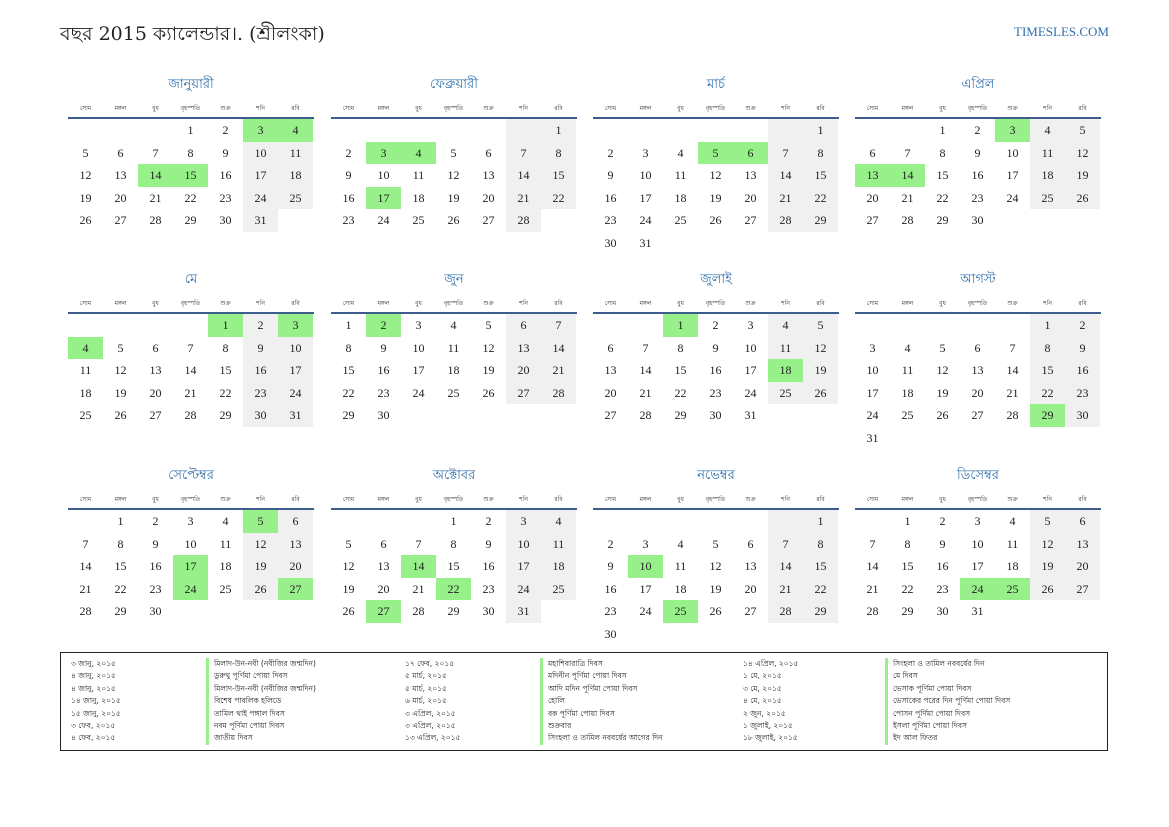  I want to click on holiday-day-cell: 2, so click(383, 325).